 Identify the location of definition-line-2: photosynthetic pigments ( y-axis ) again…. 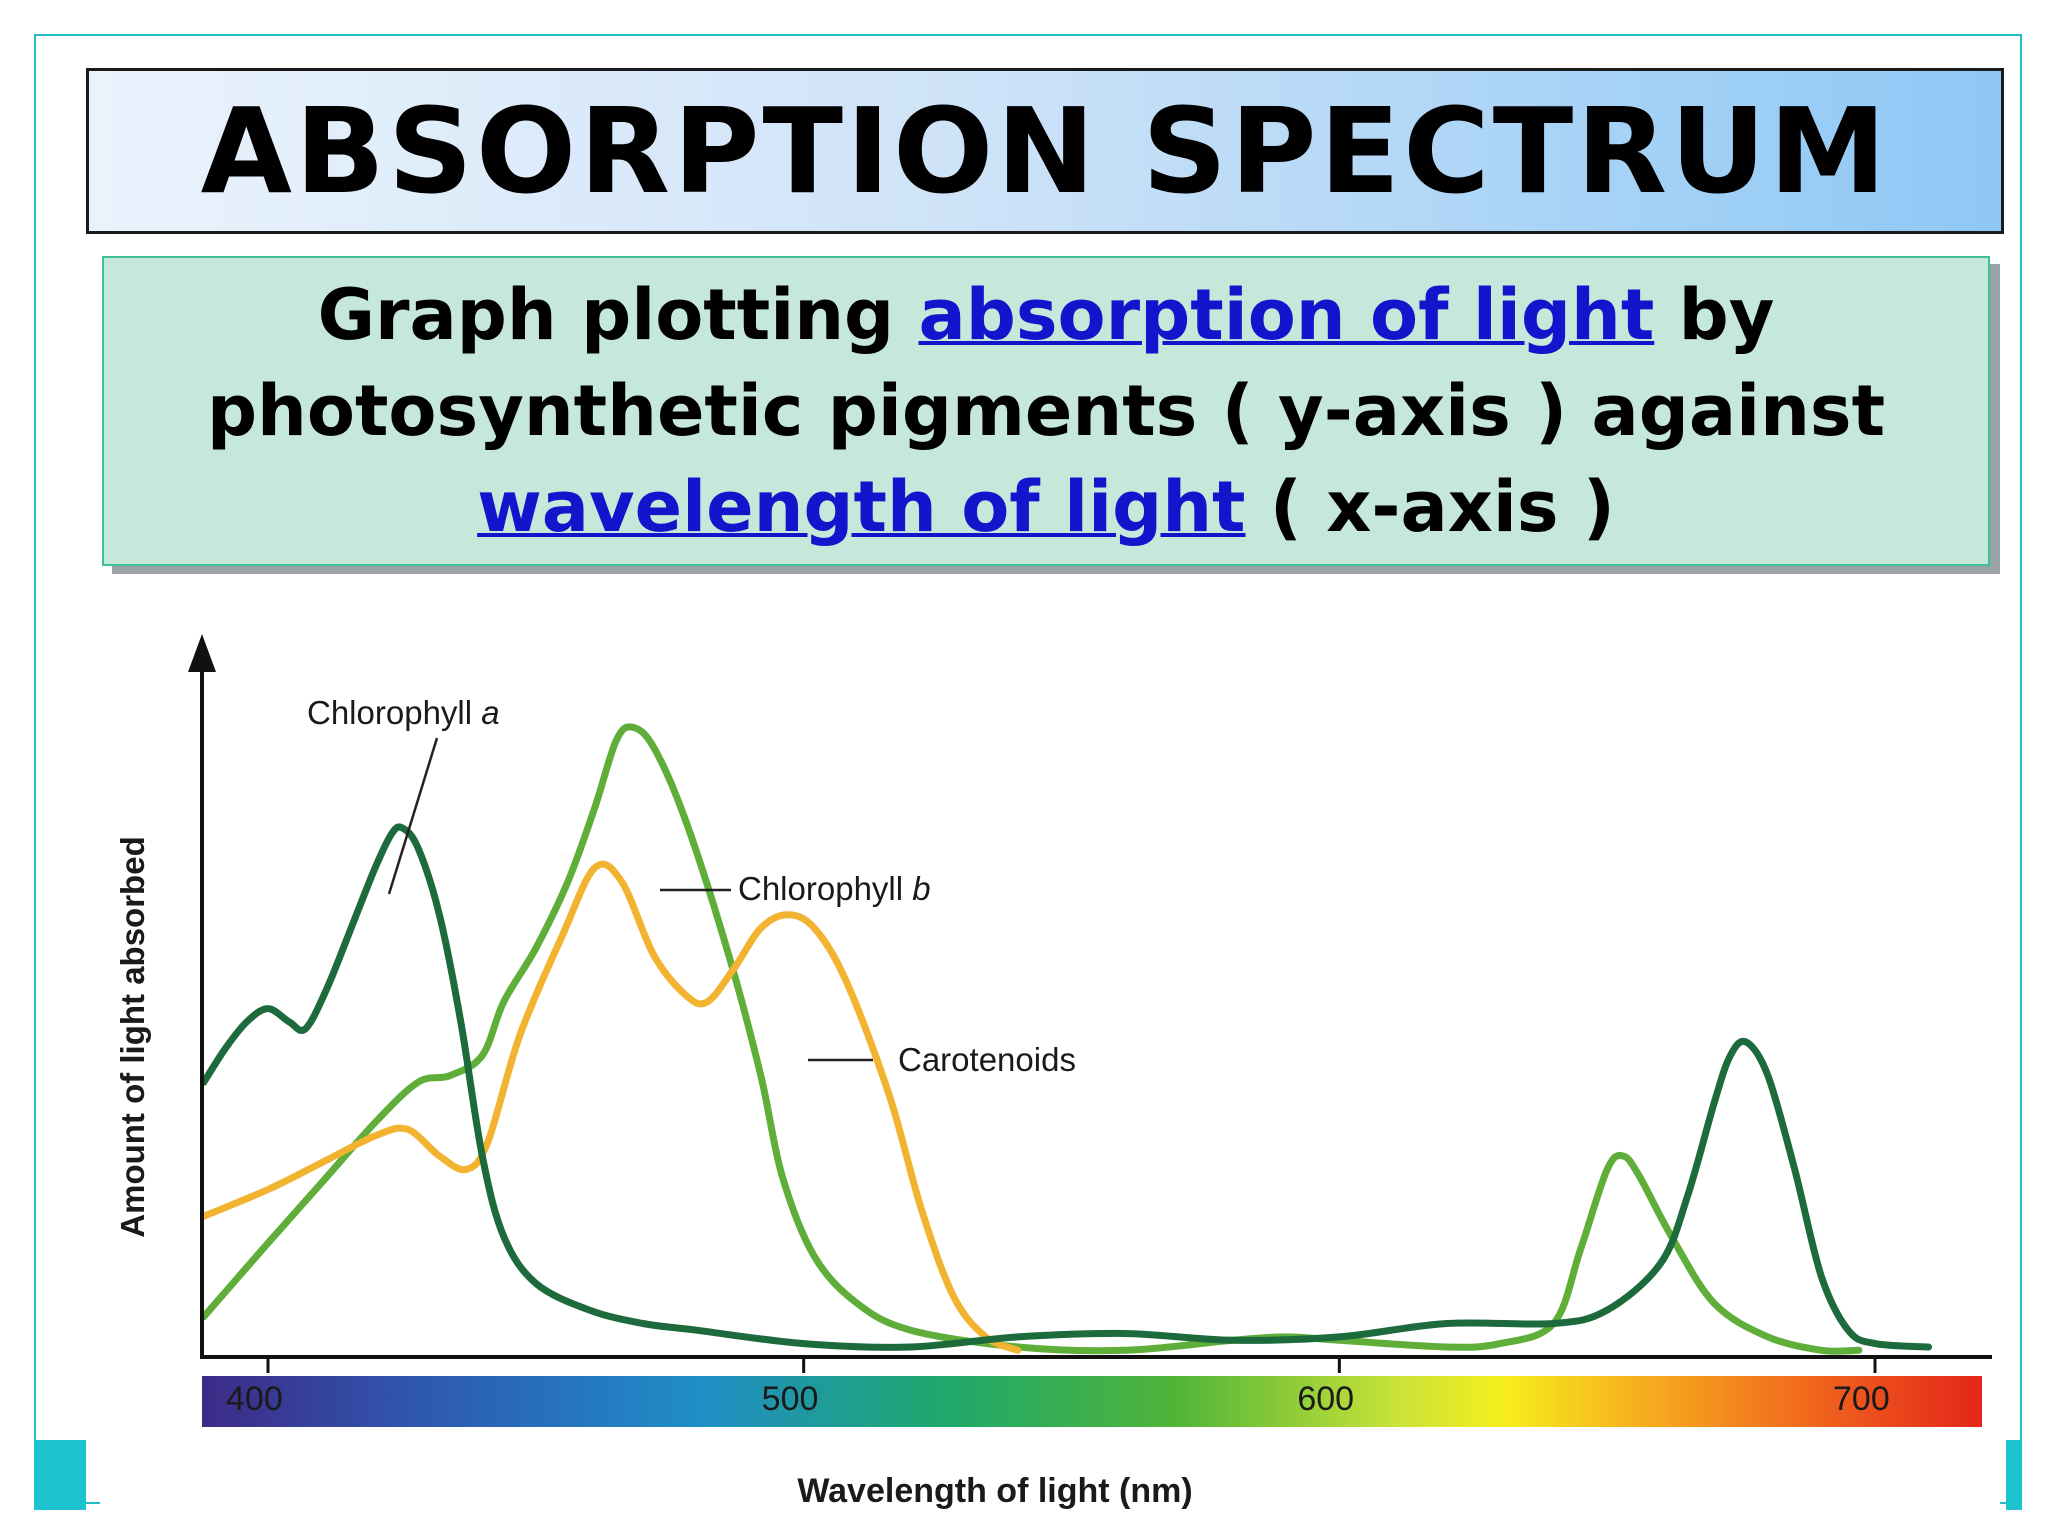
(1046, 411).